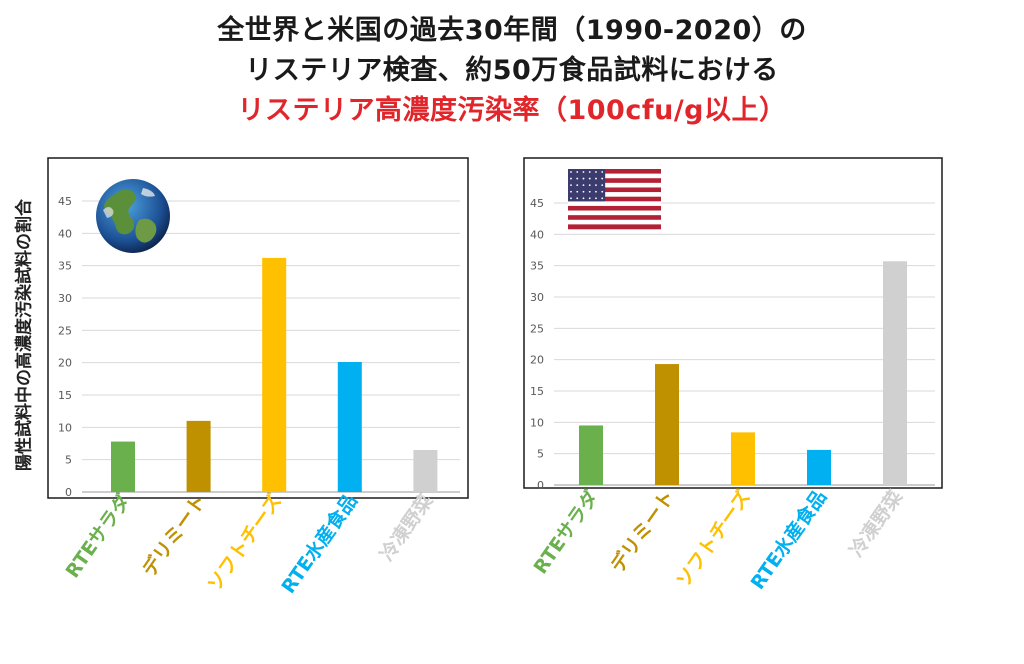 The width and height of the screenshot is (1024, 664). I want to click on chart-title-line-2: リステリア検査、約50万食品試料における, so click(512, 70).